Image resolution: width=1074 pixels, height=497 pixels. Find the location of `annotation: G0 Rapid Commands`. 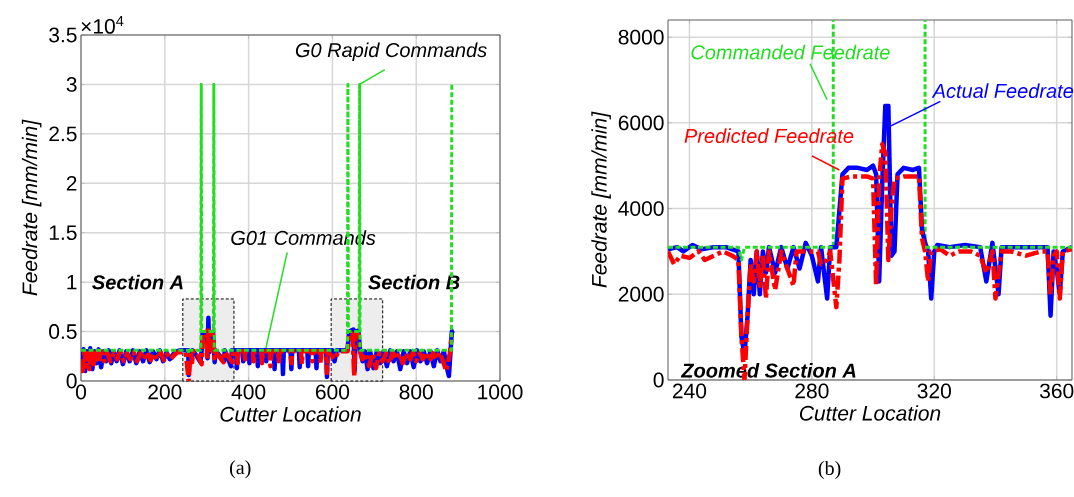

annotation: G0 Rapid Commands is located at coordinates (391, 52).